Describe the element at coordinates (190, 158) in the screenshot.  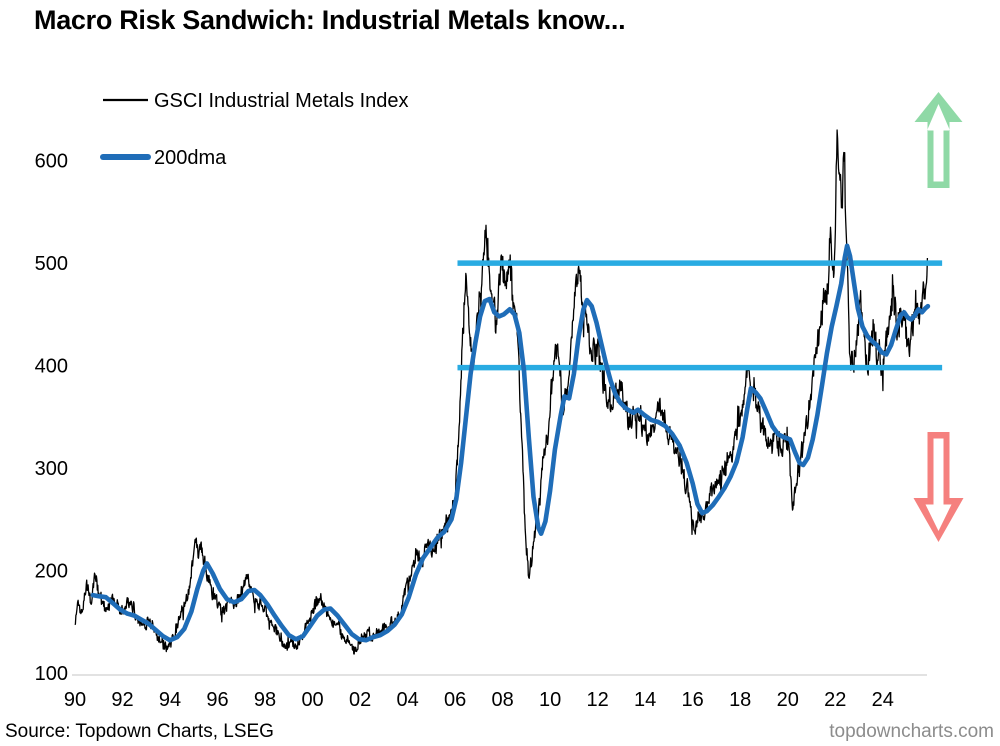
I see `dma-legend-label: 200dma` at that location.